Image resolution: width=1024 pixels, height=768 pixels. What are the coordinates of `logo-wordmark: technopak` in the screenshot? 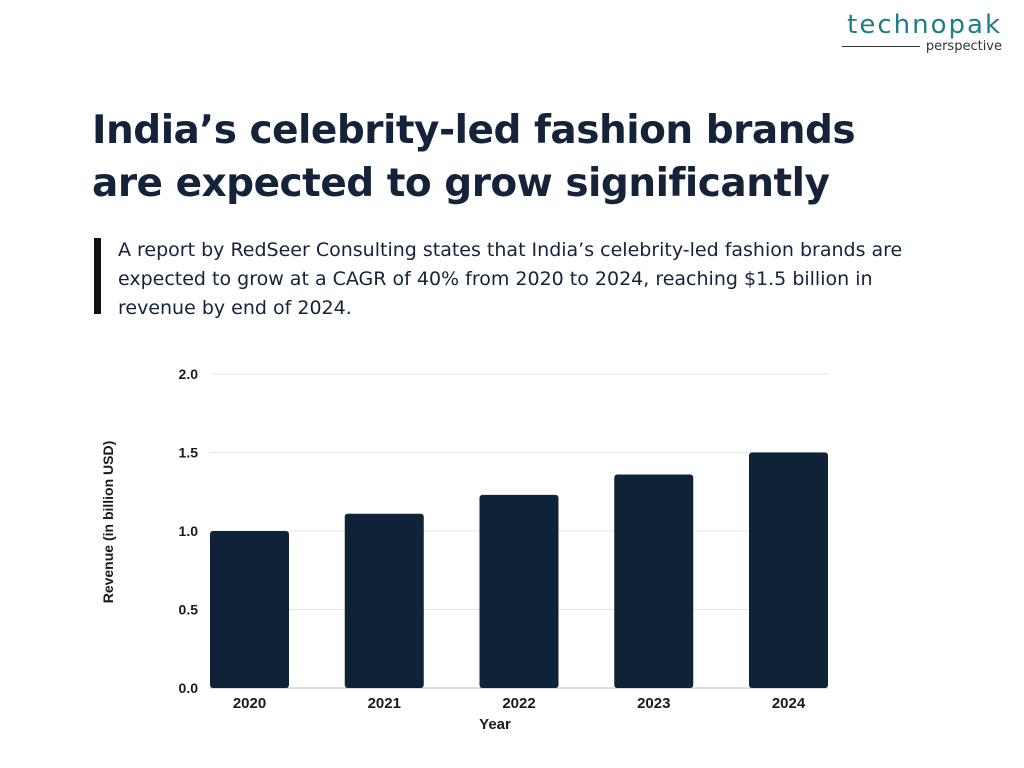 It's located at (924, 25).